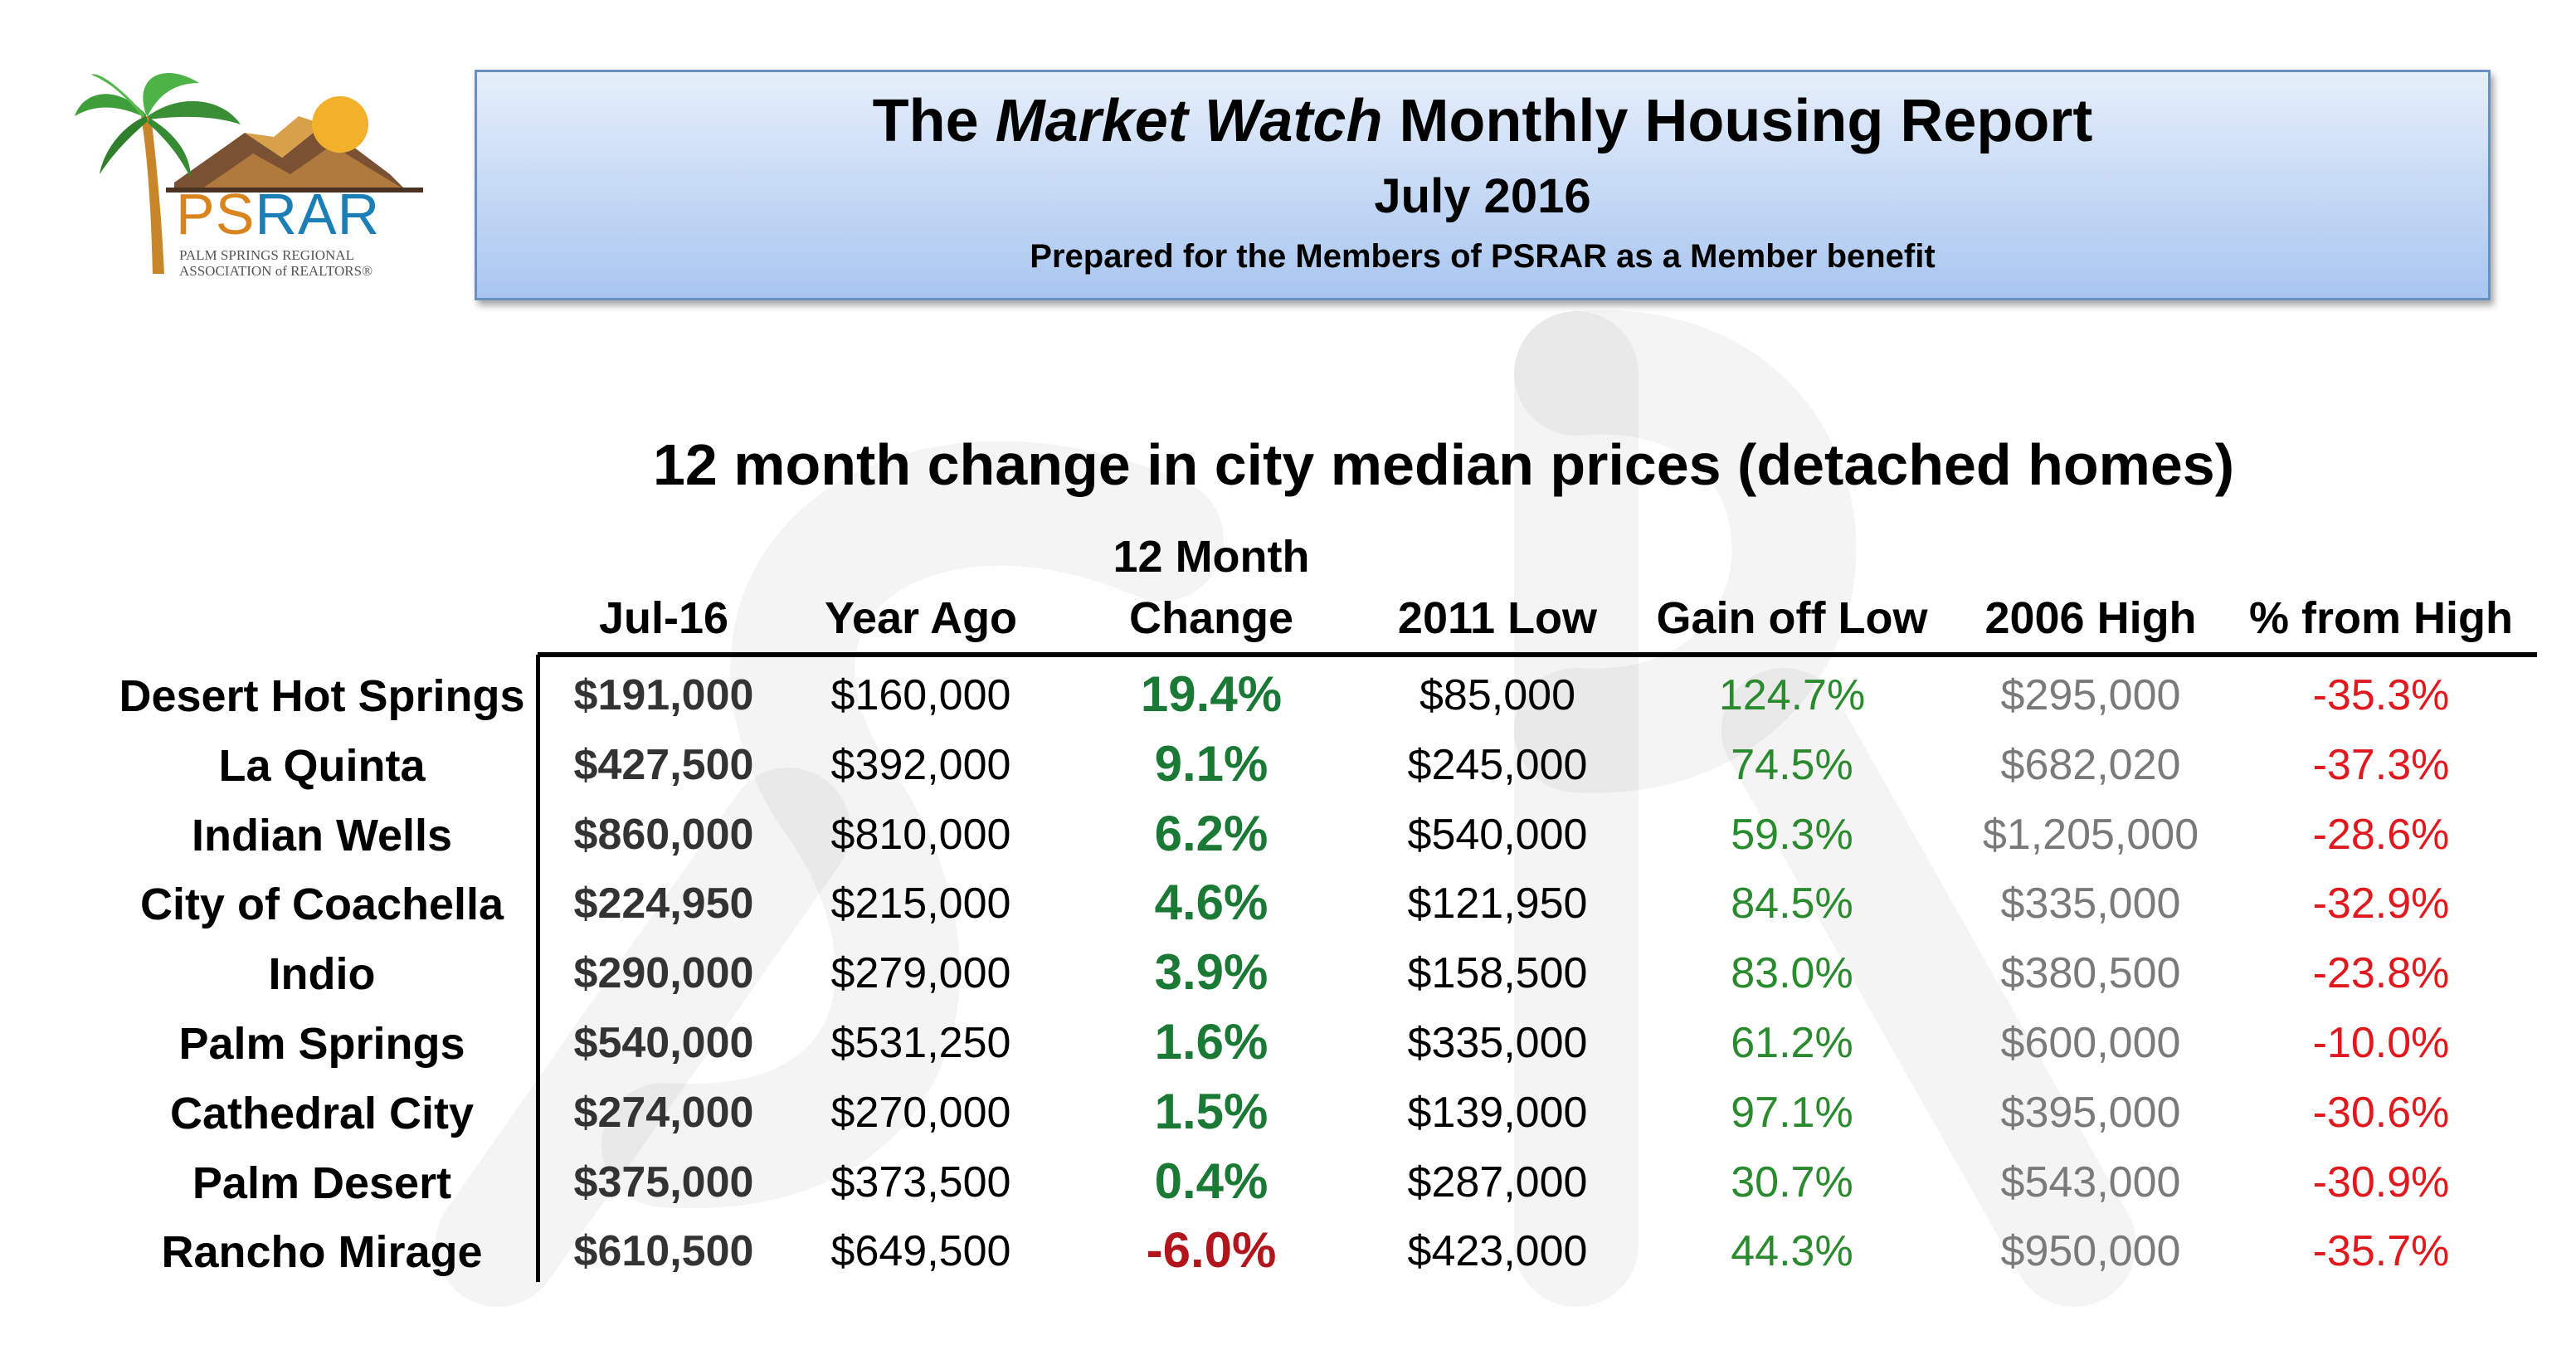 This screenshot has width=2576, height=1355. I want to click on cell-high: $380,500, so click(2090, 974).